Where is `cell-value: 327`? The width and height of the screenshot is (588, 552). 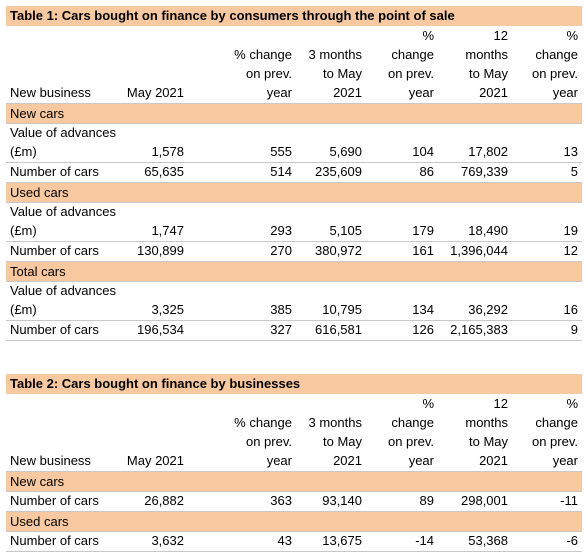 cell-value: 327 is located at coordinates (281, 329).